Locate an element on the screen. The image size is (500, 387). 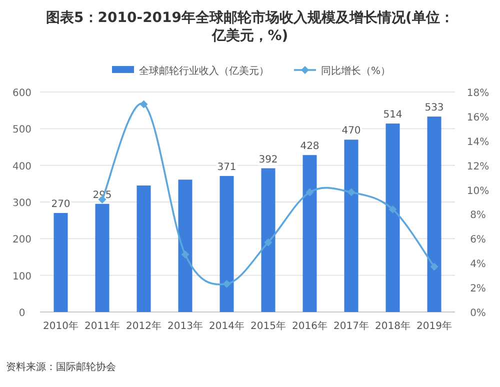
legend-label: 全球邮轮行业收入（亿美元） is located at coordinates (204, 71).